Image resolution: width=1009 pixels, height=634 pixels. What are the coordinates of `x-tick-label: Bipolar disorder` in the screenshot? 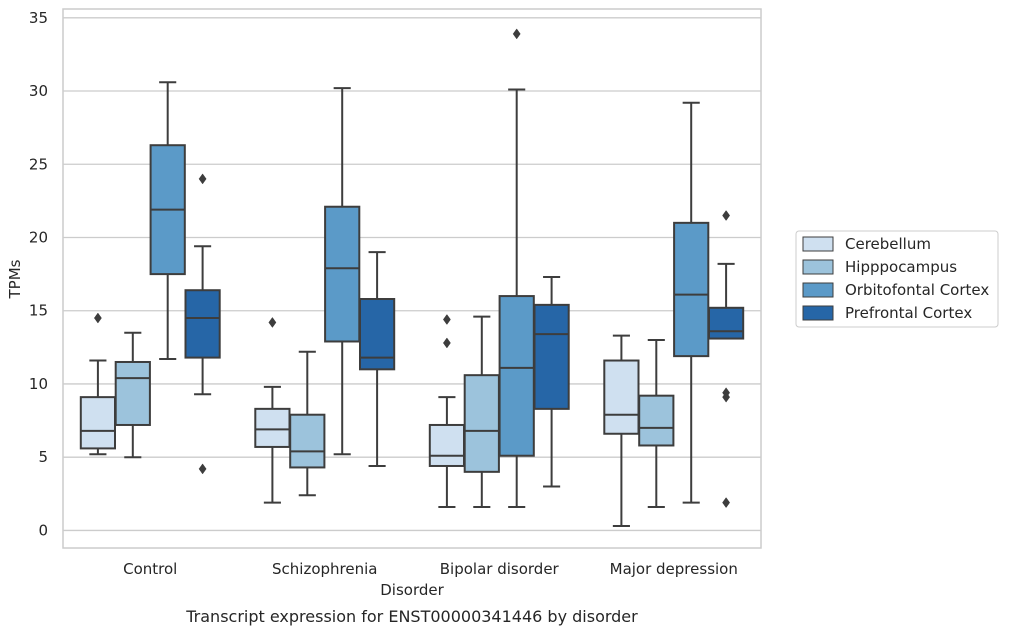 It's located at (500, 569).